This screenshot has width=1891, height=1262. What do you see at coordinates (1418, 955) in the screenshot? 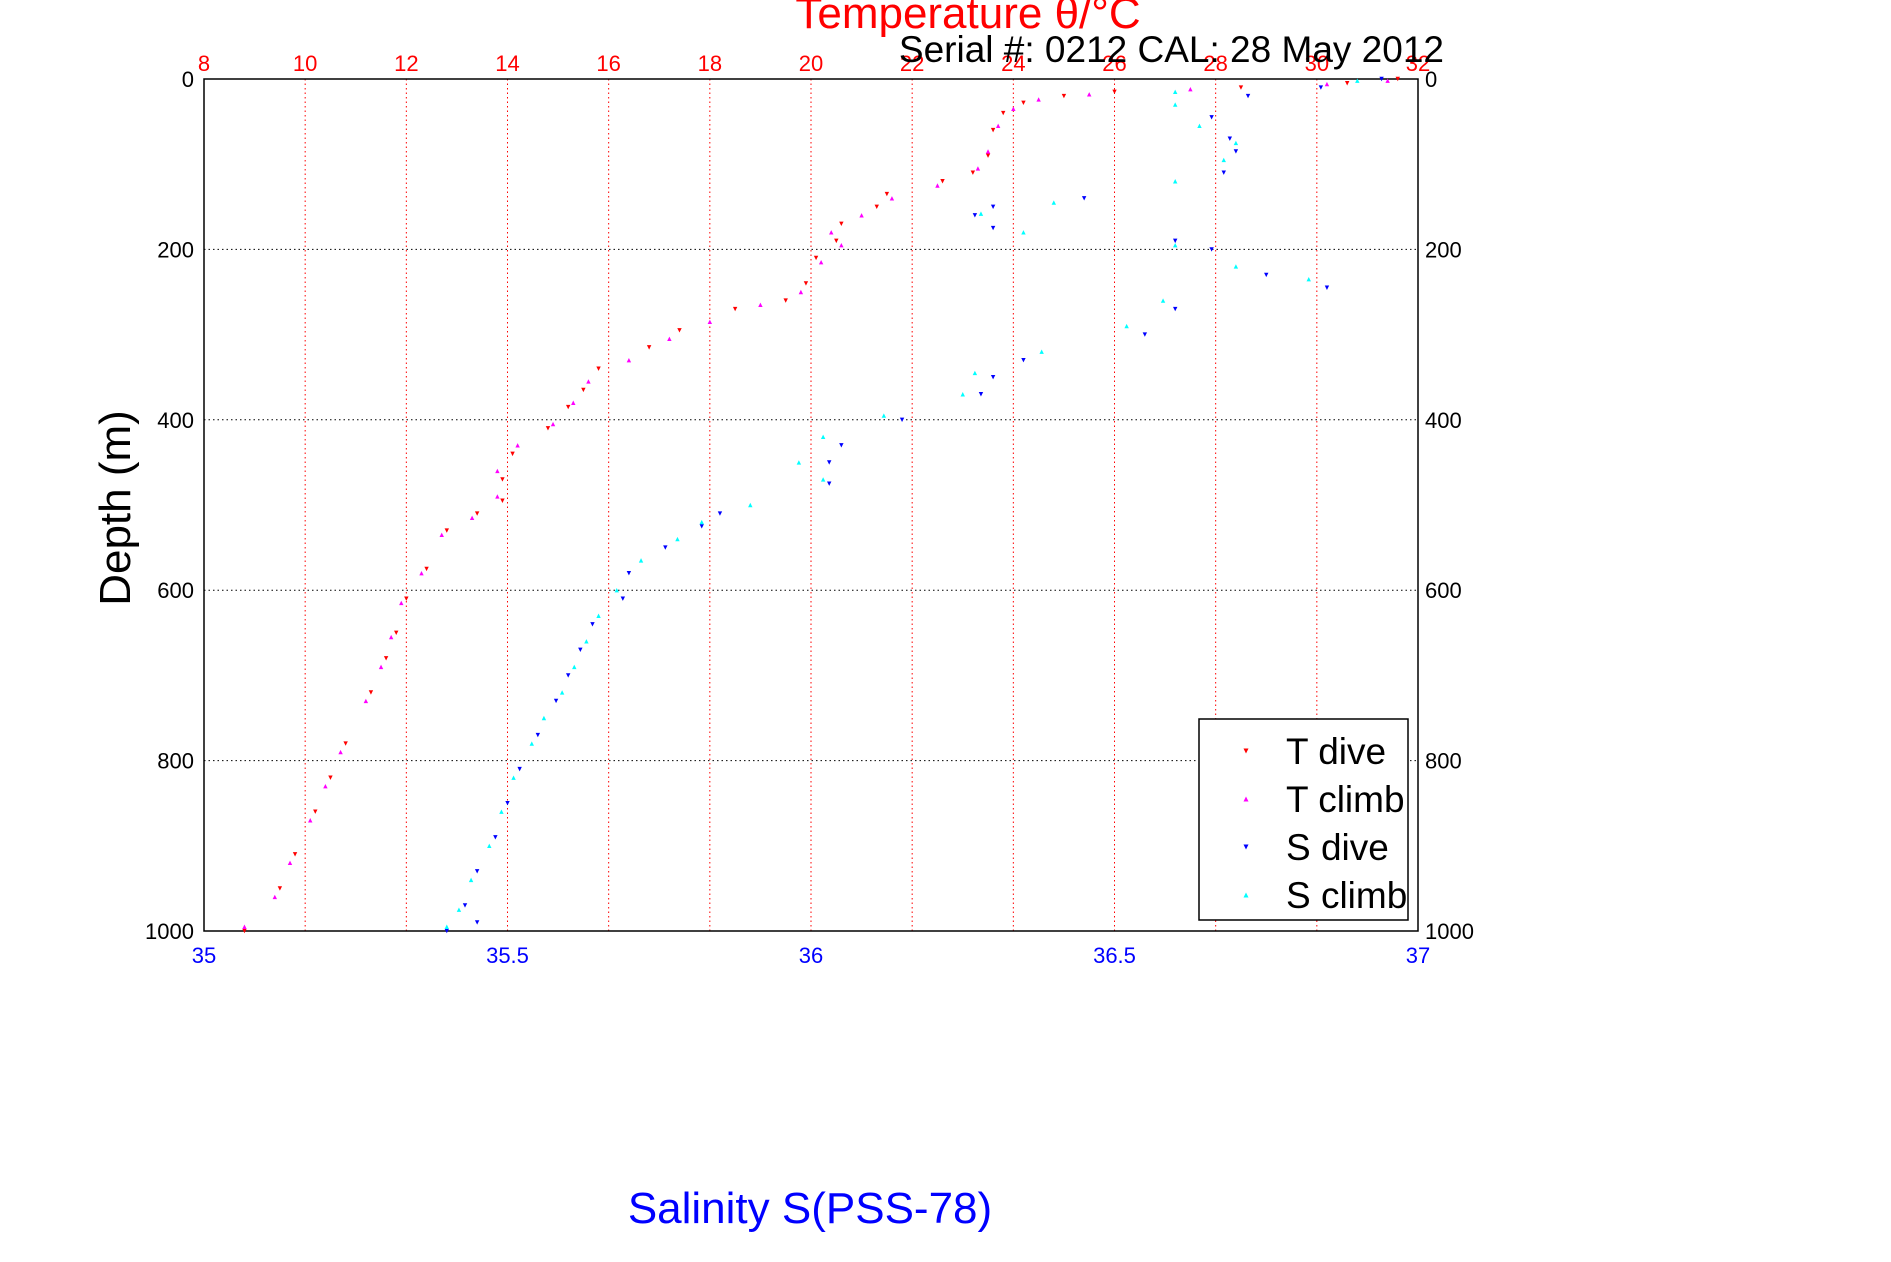
I see `salinity-tick-label: 37` at bounding box center [1418, 955].